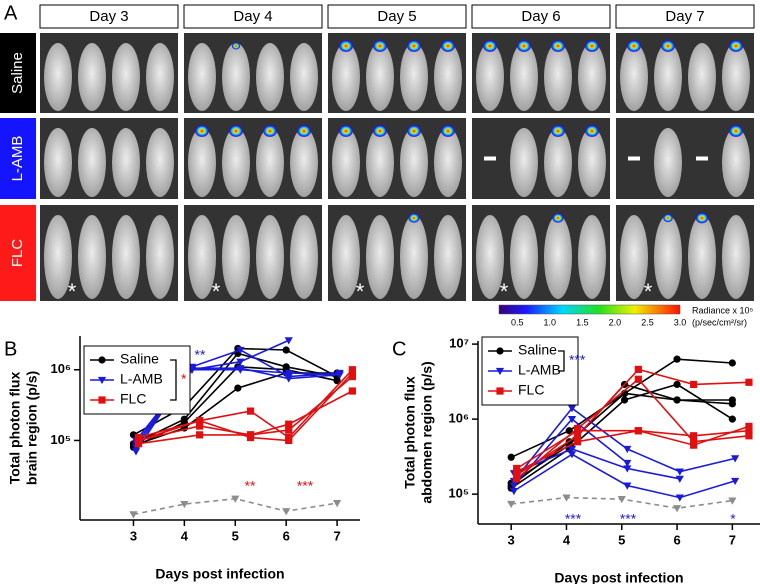 The height and width of the screenshot is (584, 760). Describe the element at coordinates (561, 361) in the screenshot. I see `legend-bracket` at that location.